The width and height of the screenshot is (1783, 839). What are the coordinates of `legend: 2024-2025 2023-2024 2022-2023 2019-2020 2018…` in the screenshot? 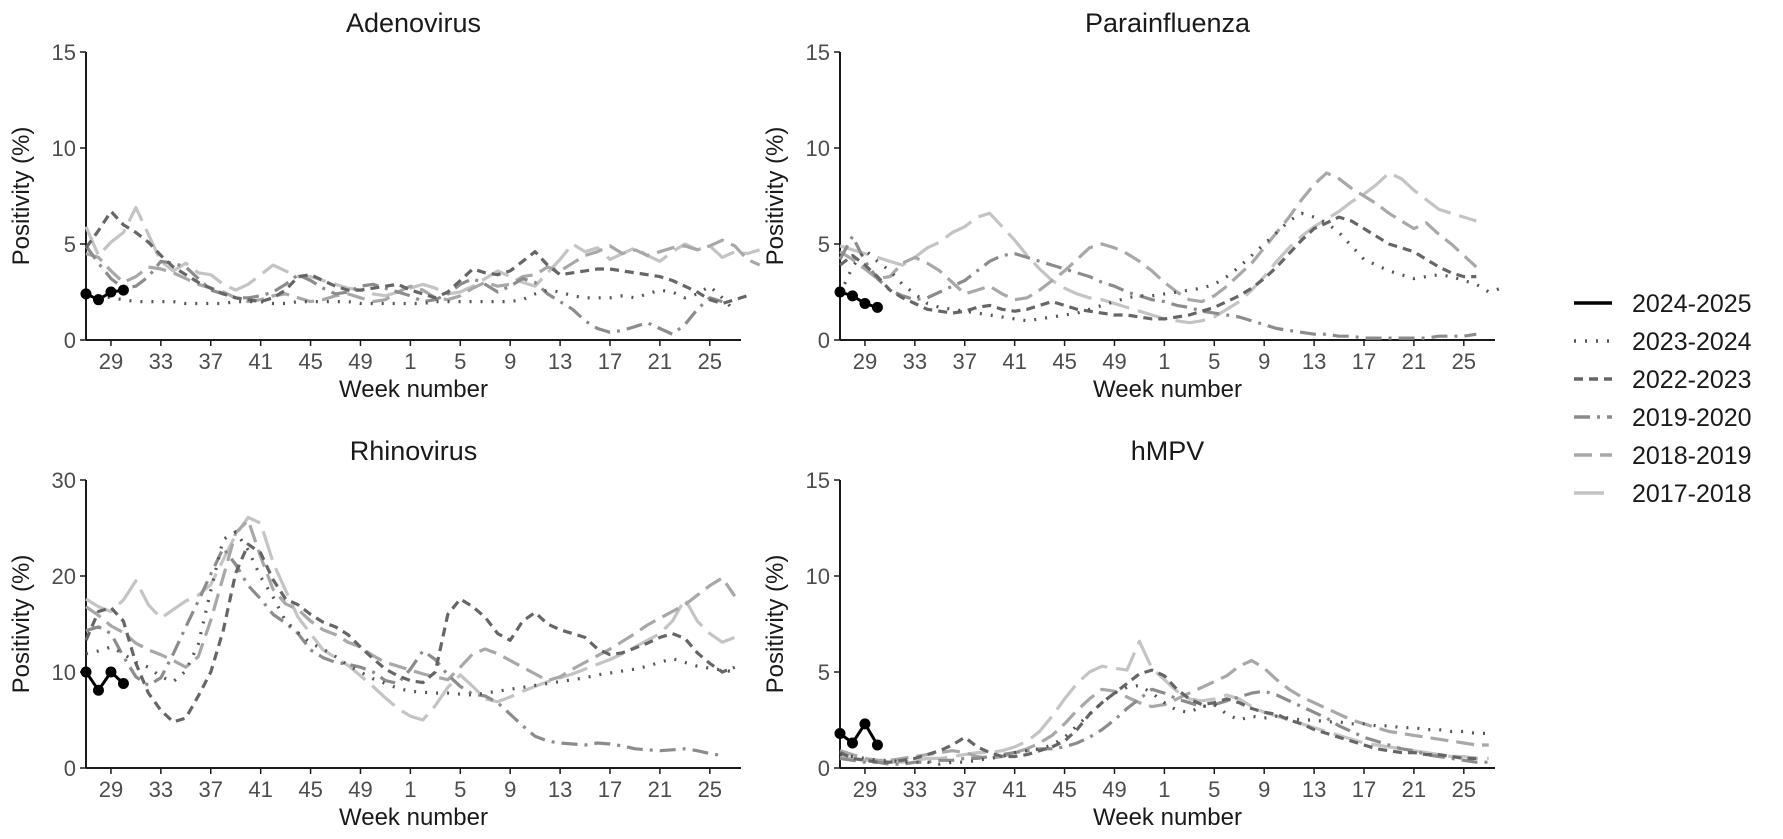 It's located at (1663, 399).